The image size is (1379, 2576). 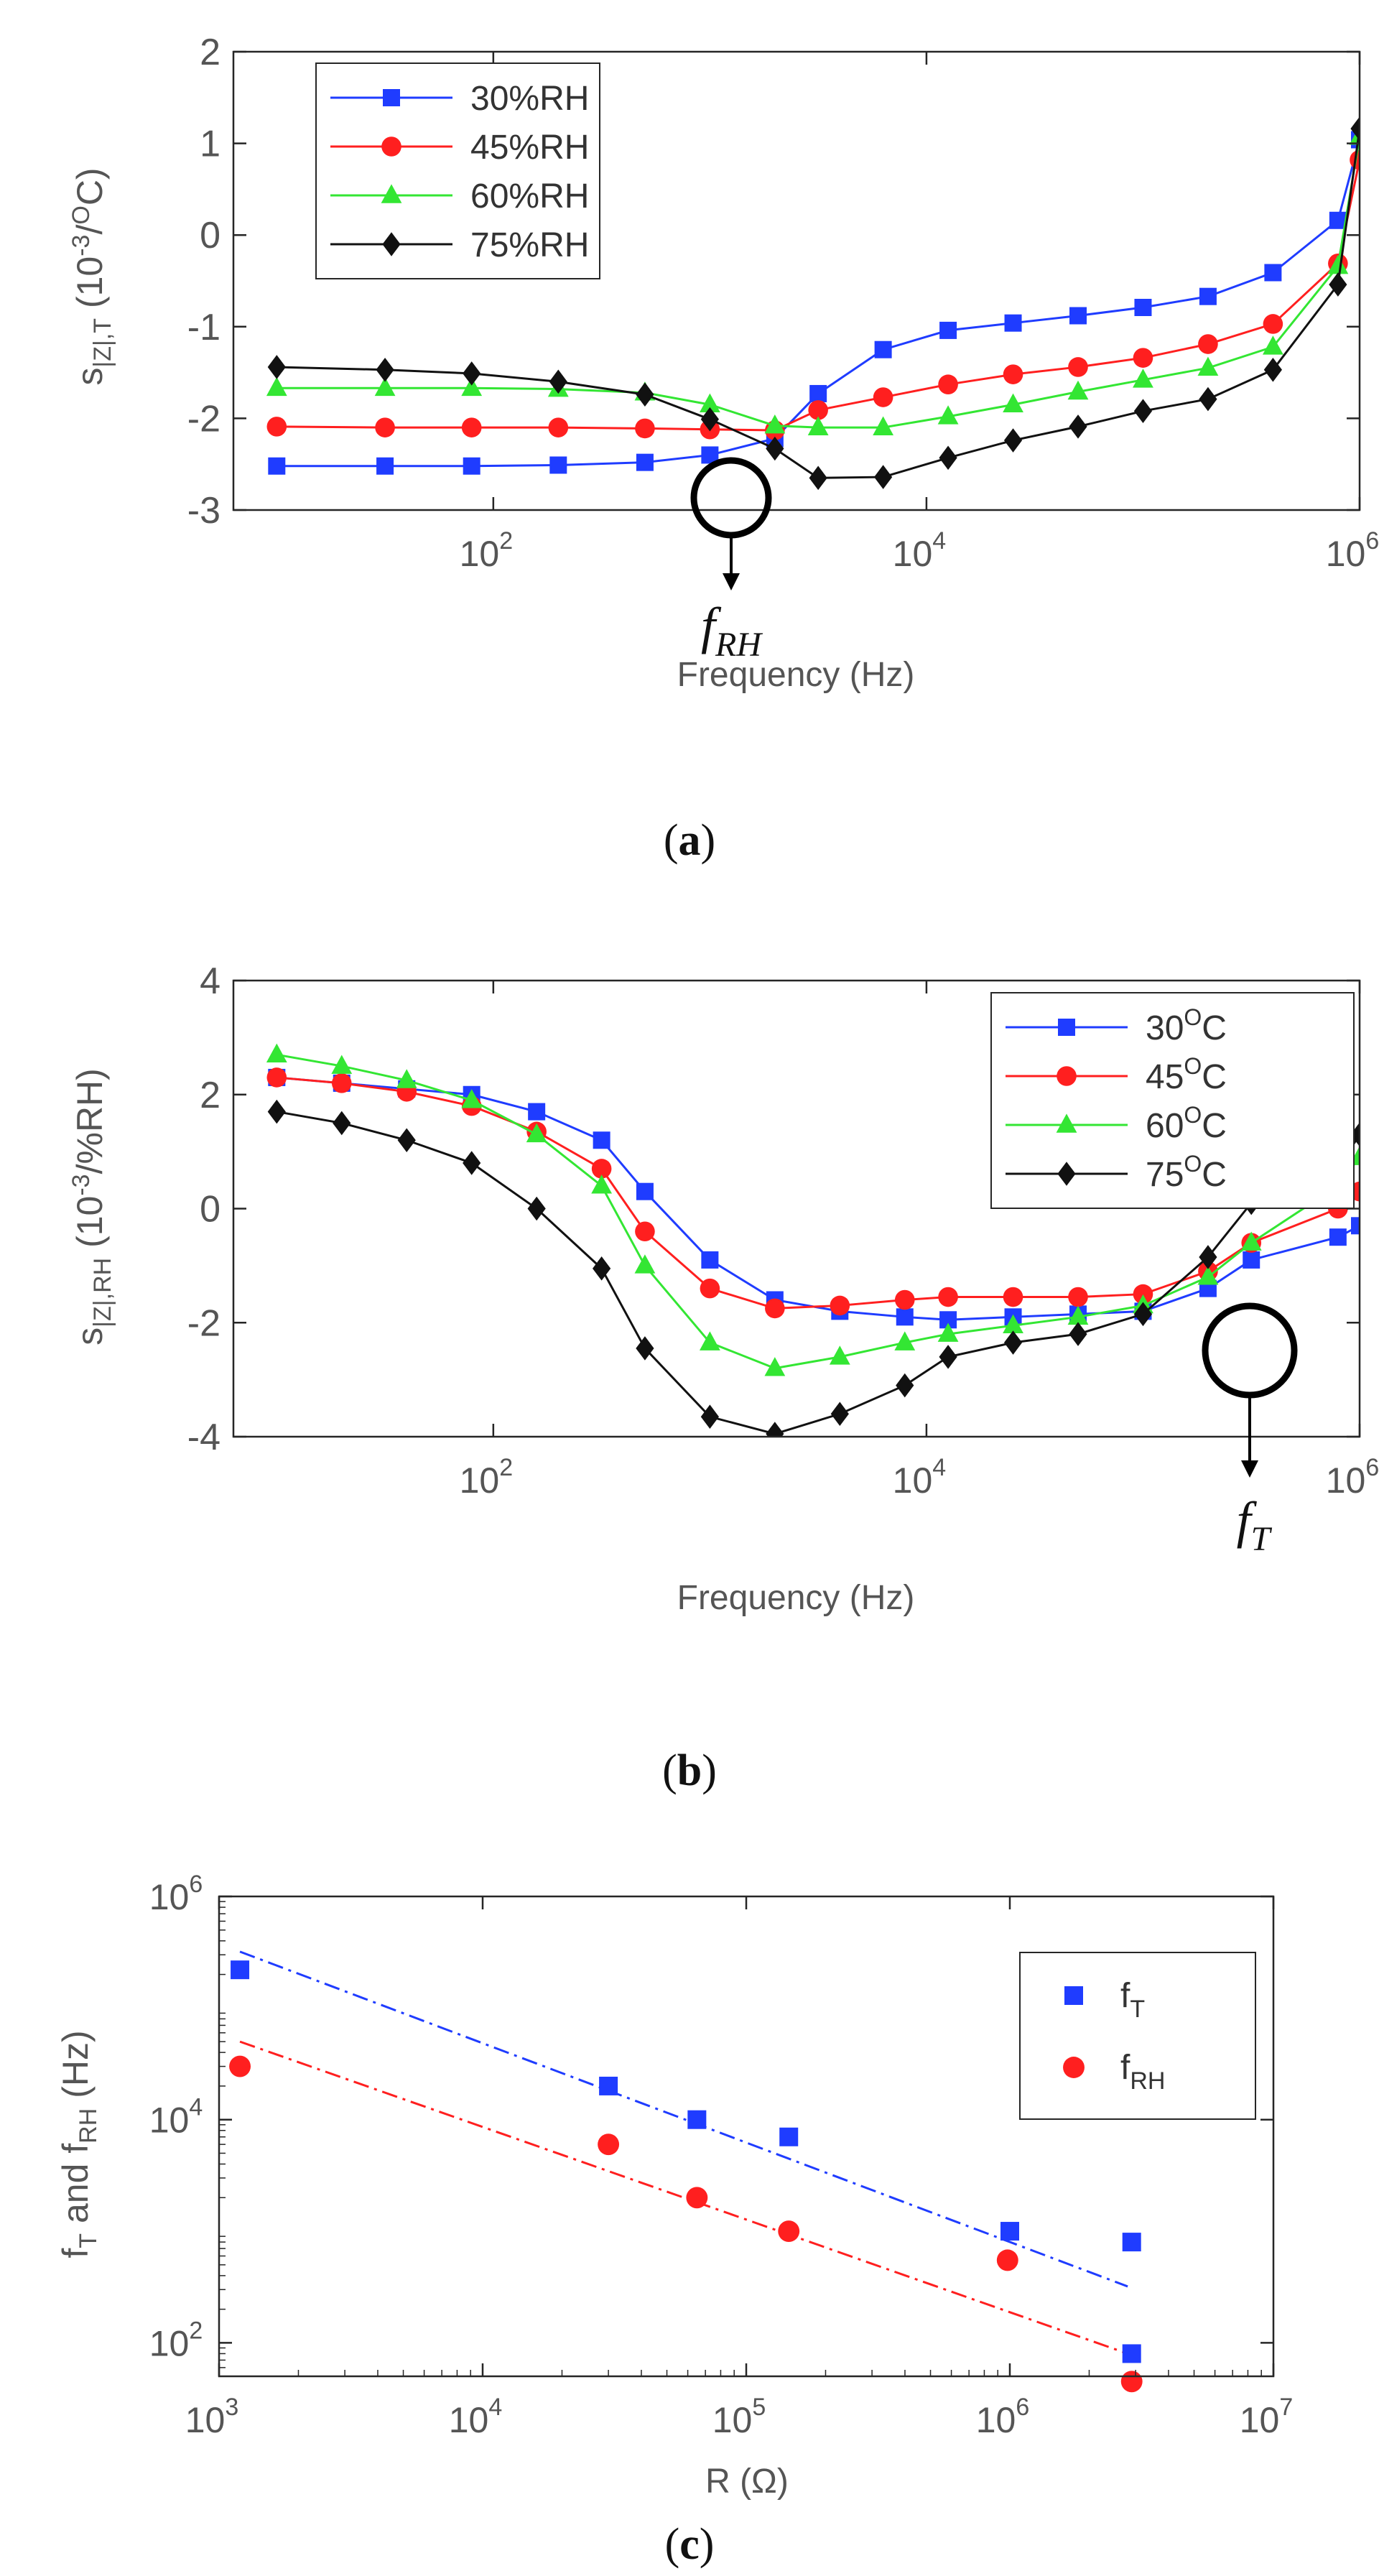 What do you see at coordinates (689, 1770) in the screenshot?
I see `caption-b: (b)` at bounding box center [689, 1770].